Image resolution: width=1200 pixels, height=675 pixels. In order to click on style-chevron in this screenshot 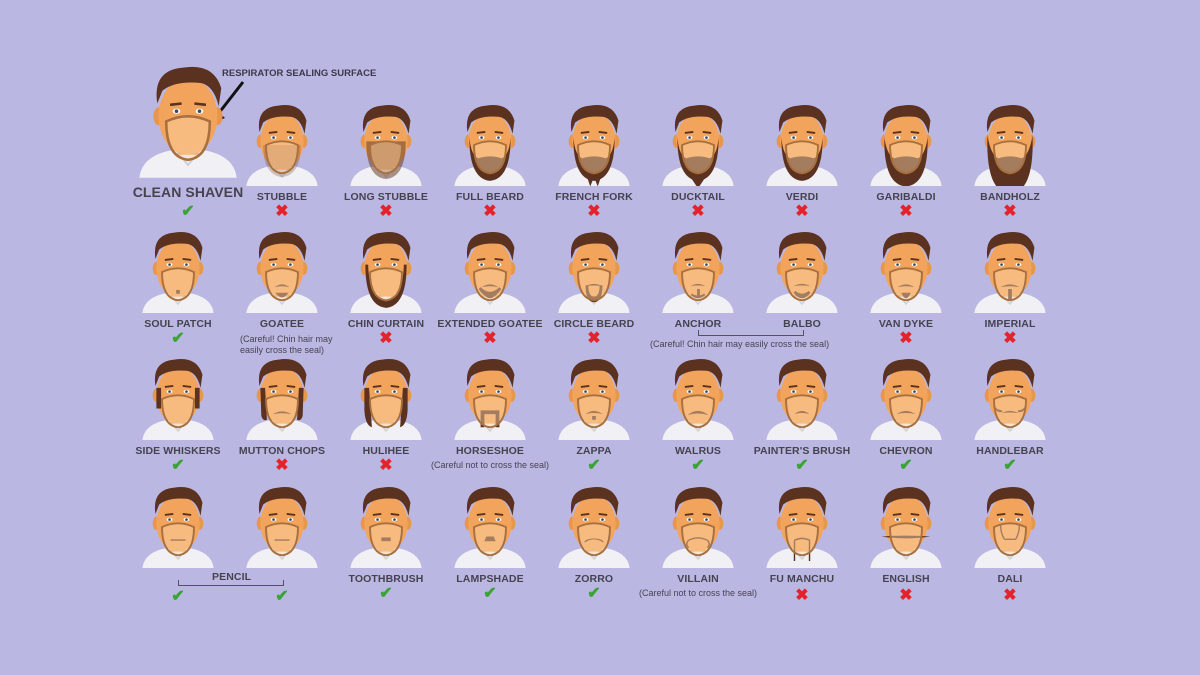, I will do `click(906, 397)`.